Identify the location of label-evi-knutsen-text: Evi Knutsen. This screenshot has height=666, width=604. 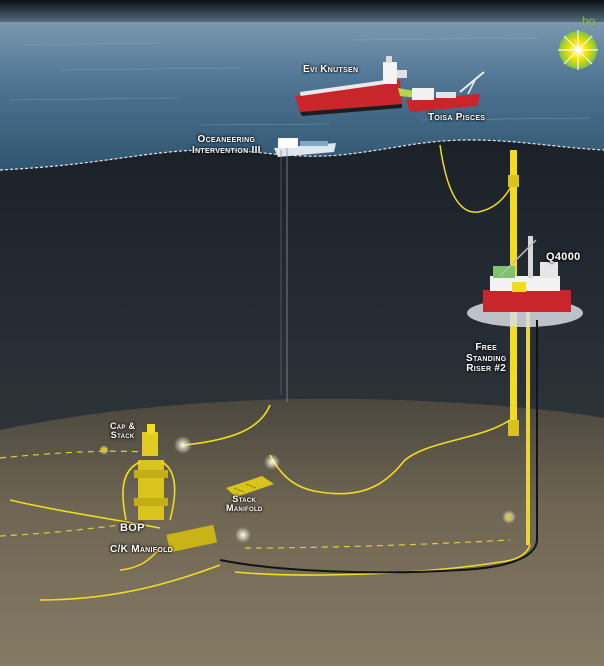
(331, 69).